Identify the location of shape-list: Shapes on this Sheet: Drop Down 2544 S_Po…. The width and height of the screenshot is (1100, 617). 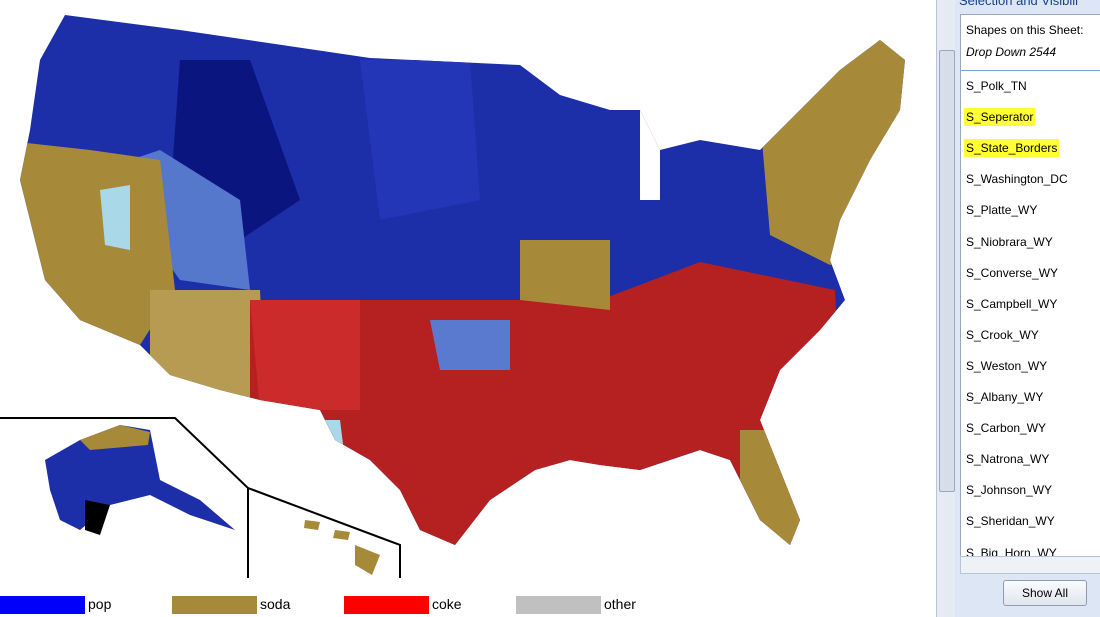
(1030, 286).